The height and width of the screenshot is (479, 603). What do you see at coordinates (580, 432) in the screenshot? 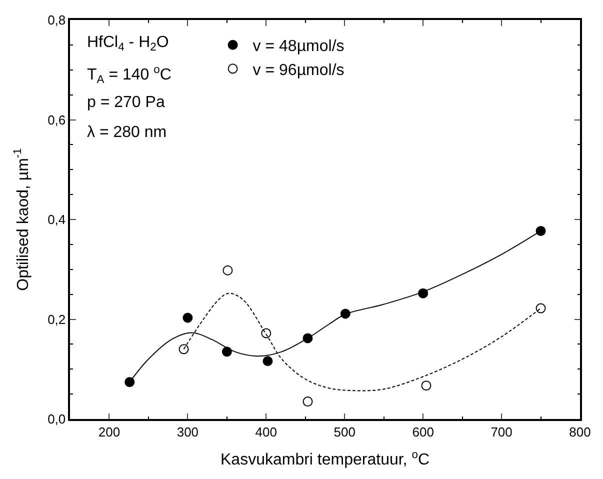
I see `x-tick-label: 800` at bounding box center [580, 432].